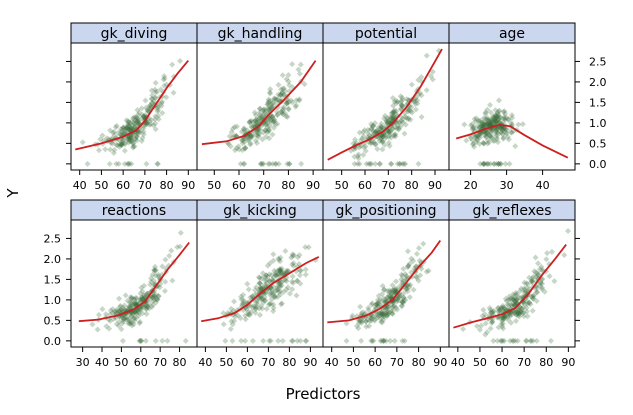 The width and height of the screenshot is (633, 415). Describe the element at coordinates (419, 362) in the screenshot. I see `x-tick-label: 80` at that location.